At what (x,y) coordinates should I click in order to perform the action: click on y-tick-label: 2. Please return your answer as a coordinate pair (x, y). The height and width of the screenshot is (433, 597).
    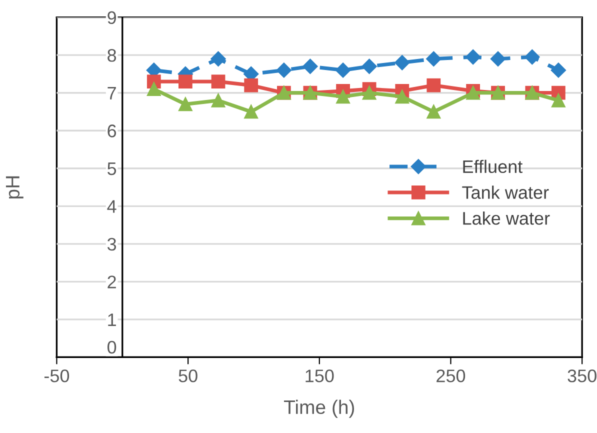
    Looking at the image, I should click on (112, 282).